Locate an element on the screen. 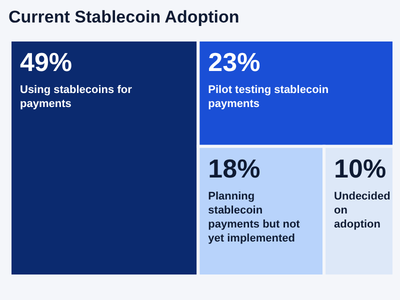  data-label: 10% is located at coordinates (360, 168).